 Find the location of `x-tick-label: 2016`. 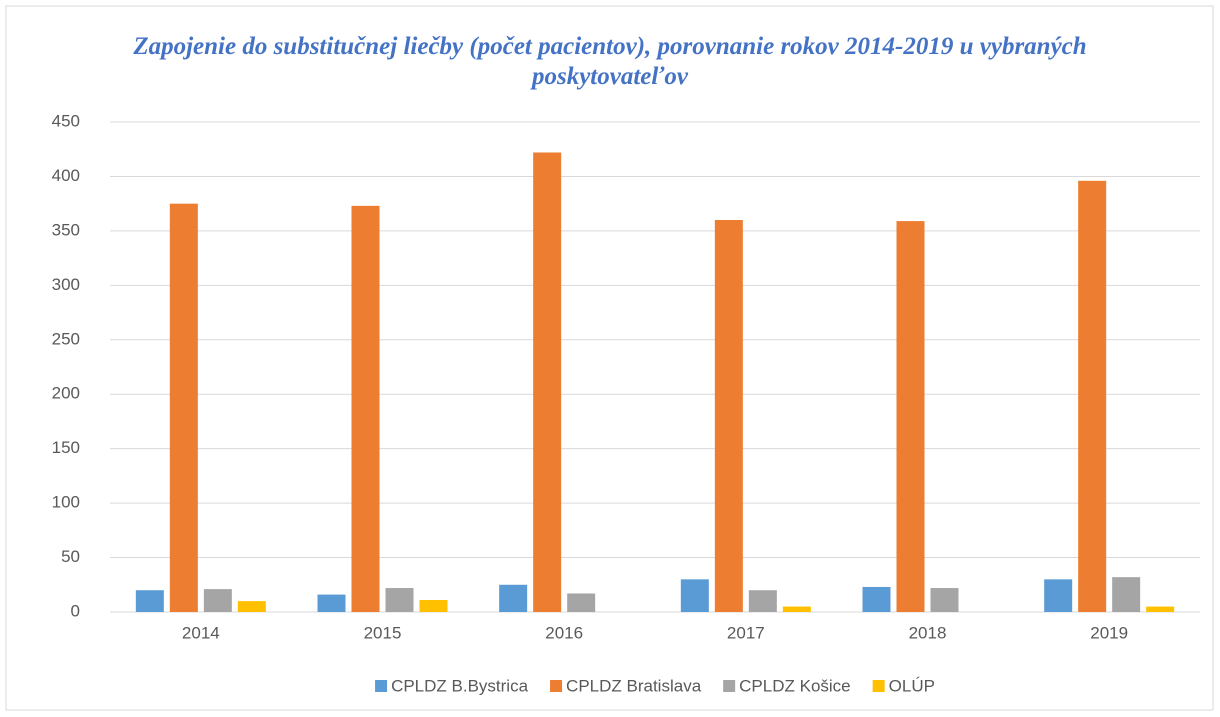

x-tick-label: 2016 is located at coordinates (564, 632).